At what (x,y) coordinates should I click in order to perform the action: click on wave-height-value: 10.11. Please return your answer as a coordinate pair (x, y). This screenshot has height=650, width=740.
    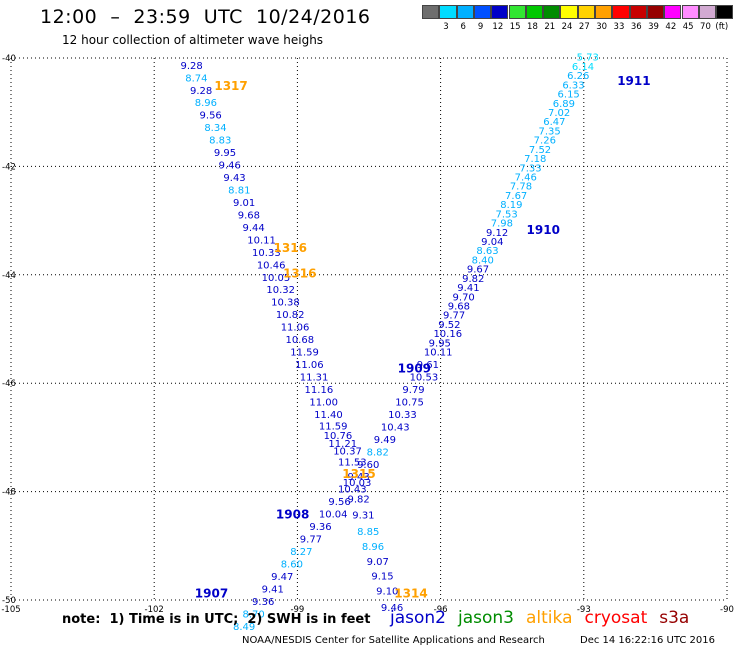
    Looking at the image, I should click on (438, 353).